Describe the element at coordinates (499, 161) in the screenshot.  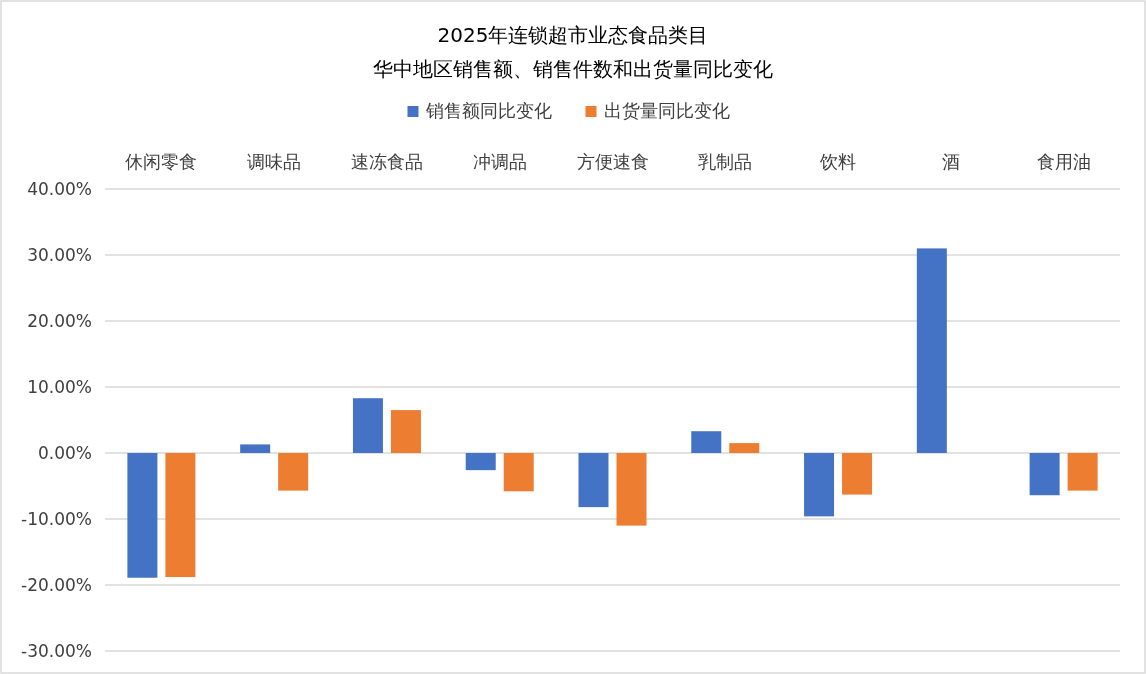
I see `x-tick-label: 冲调品` at that location.